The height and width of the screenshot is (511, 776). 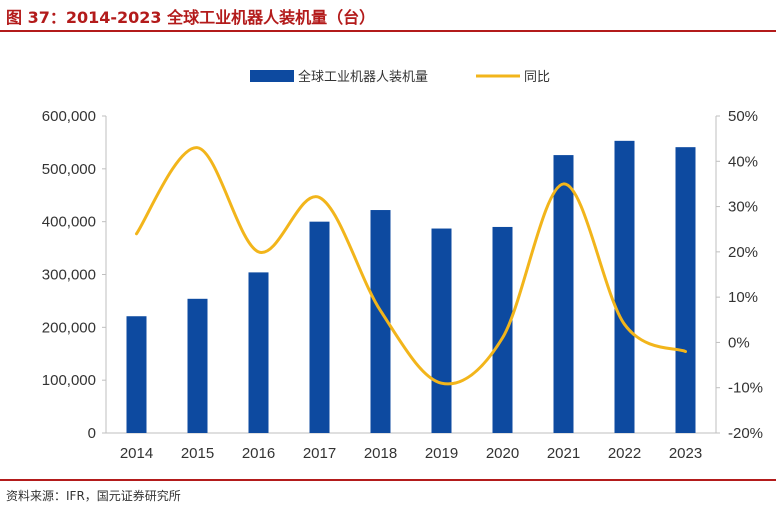 I want to click on figure-title: 图 37：2014-2023 全球工业机器人装机量（台）, so click(x=191, y=17).